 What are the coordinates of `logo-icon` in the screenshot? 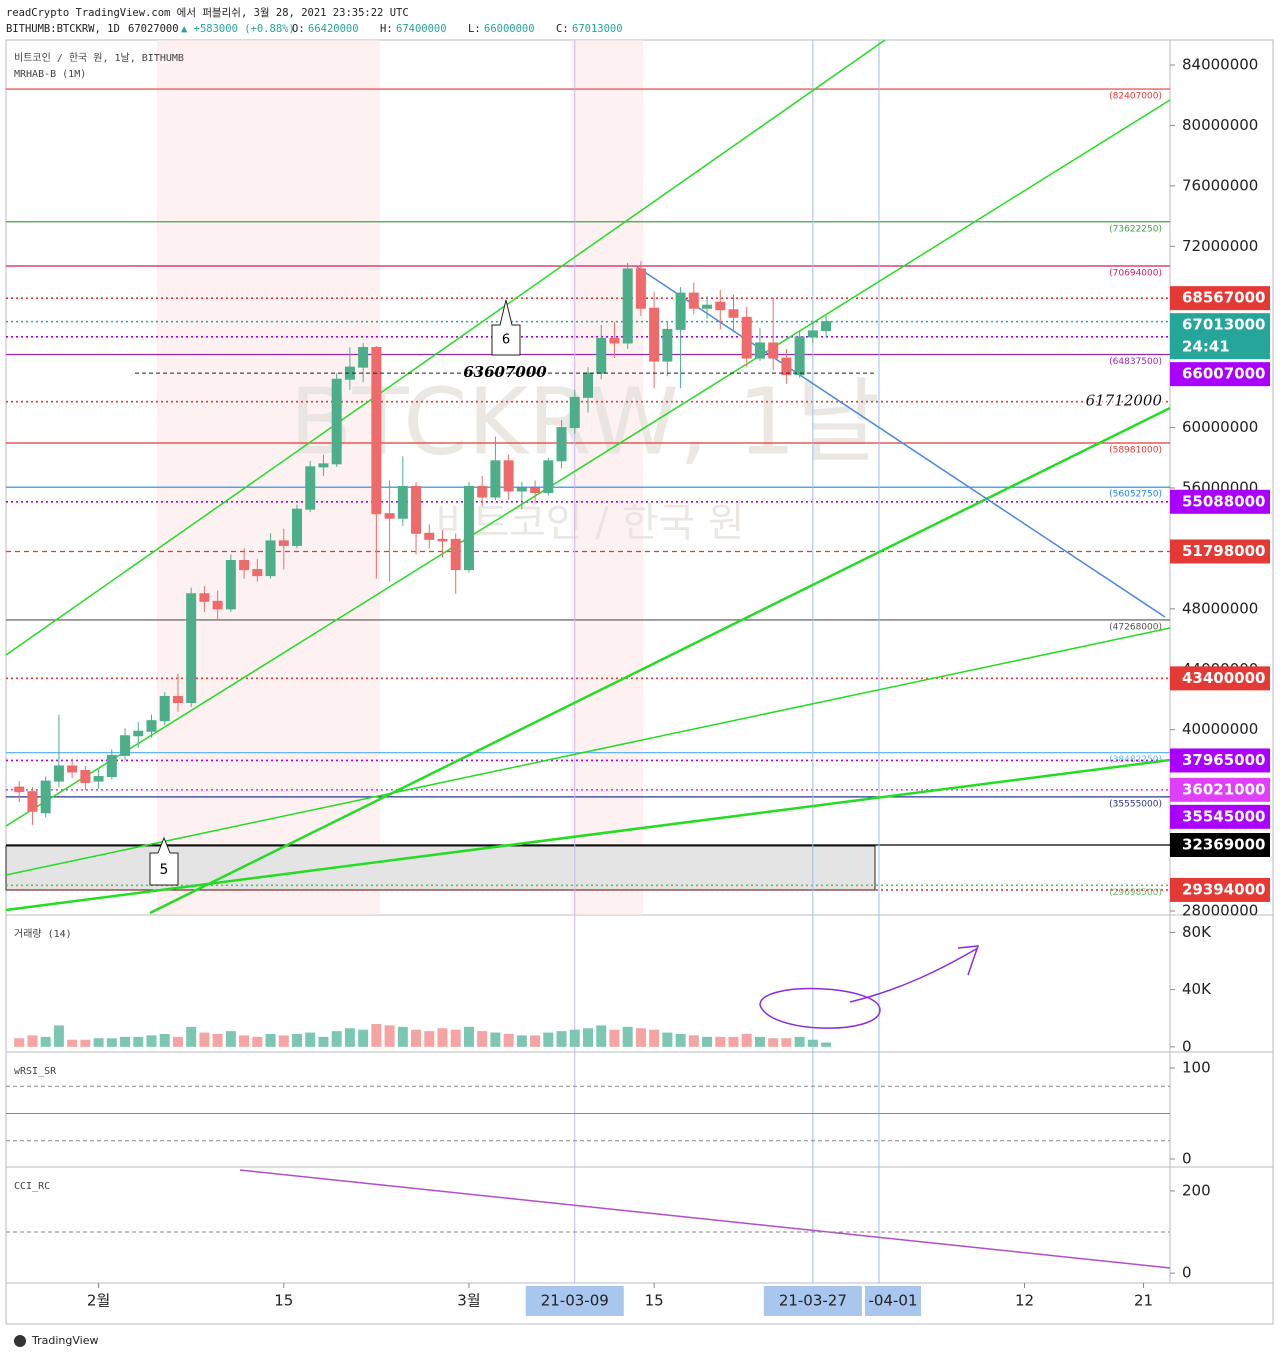 It's located at (20, 1341).